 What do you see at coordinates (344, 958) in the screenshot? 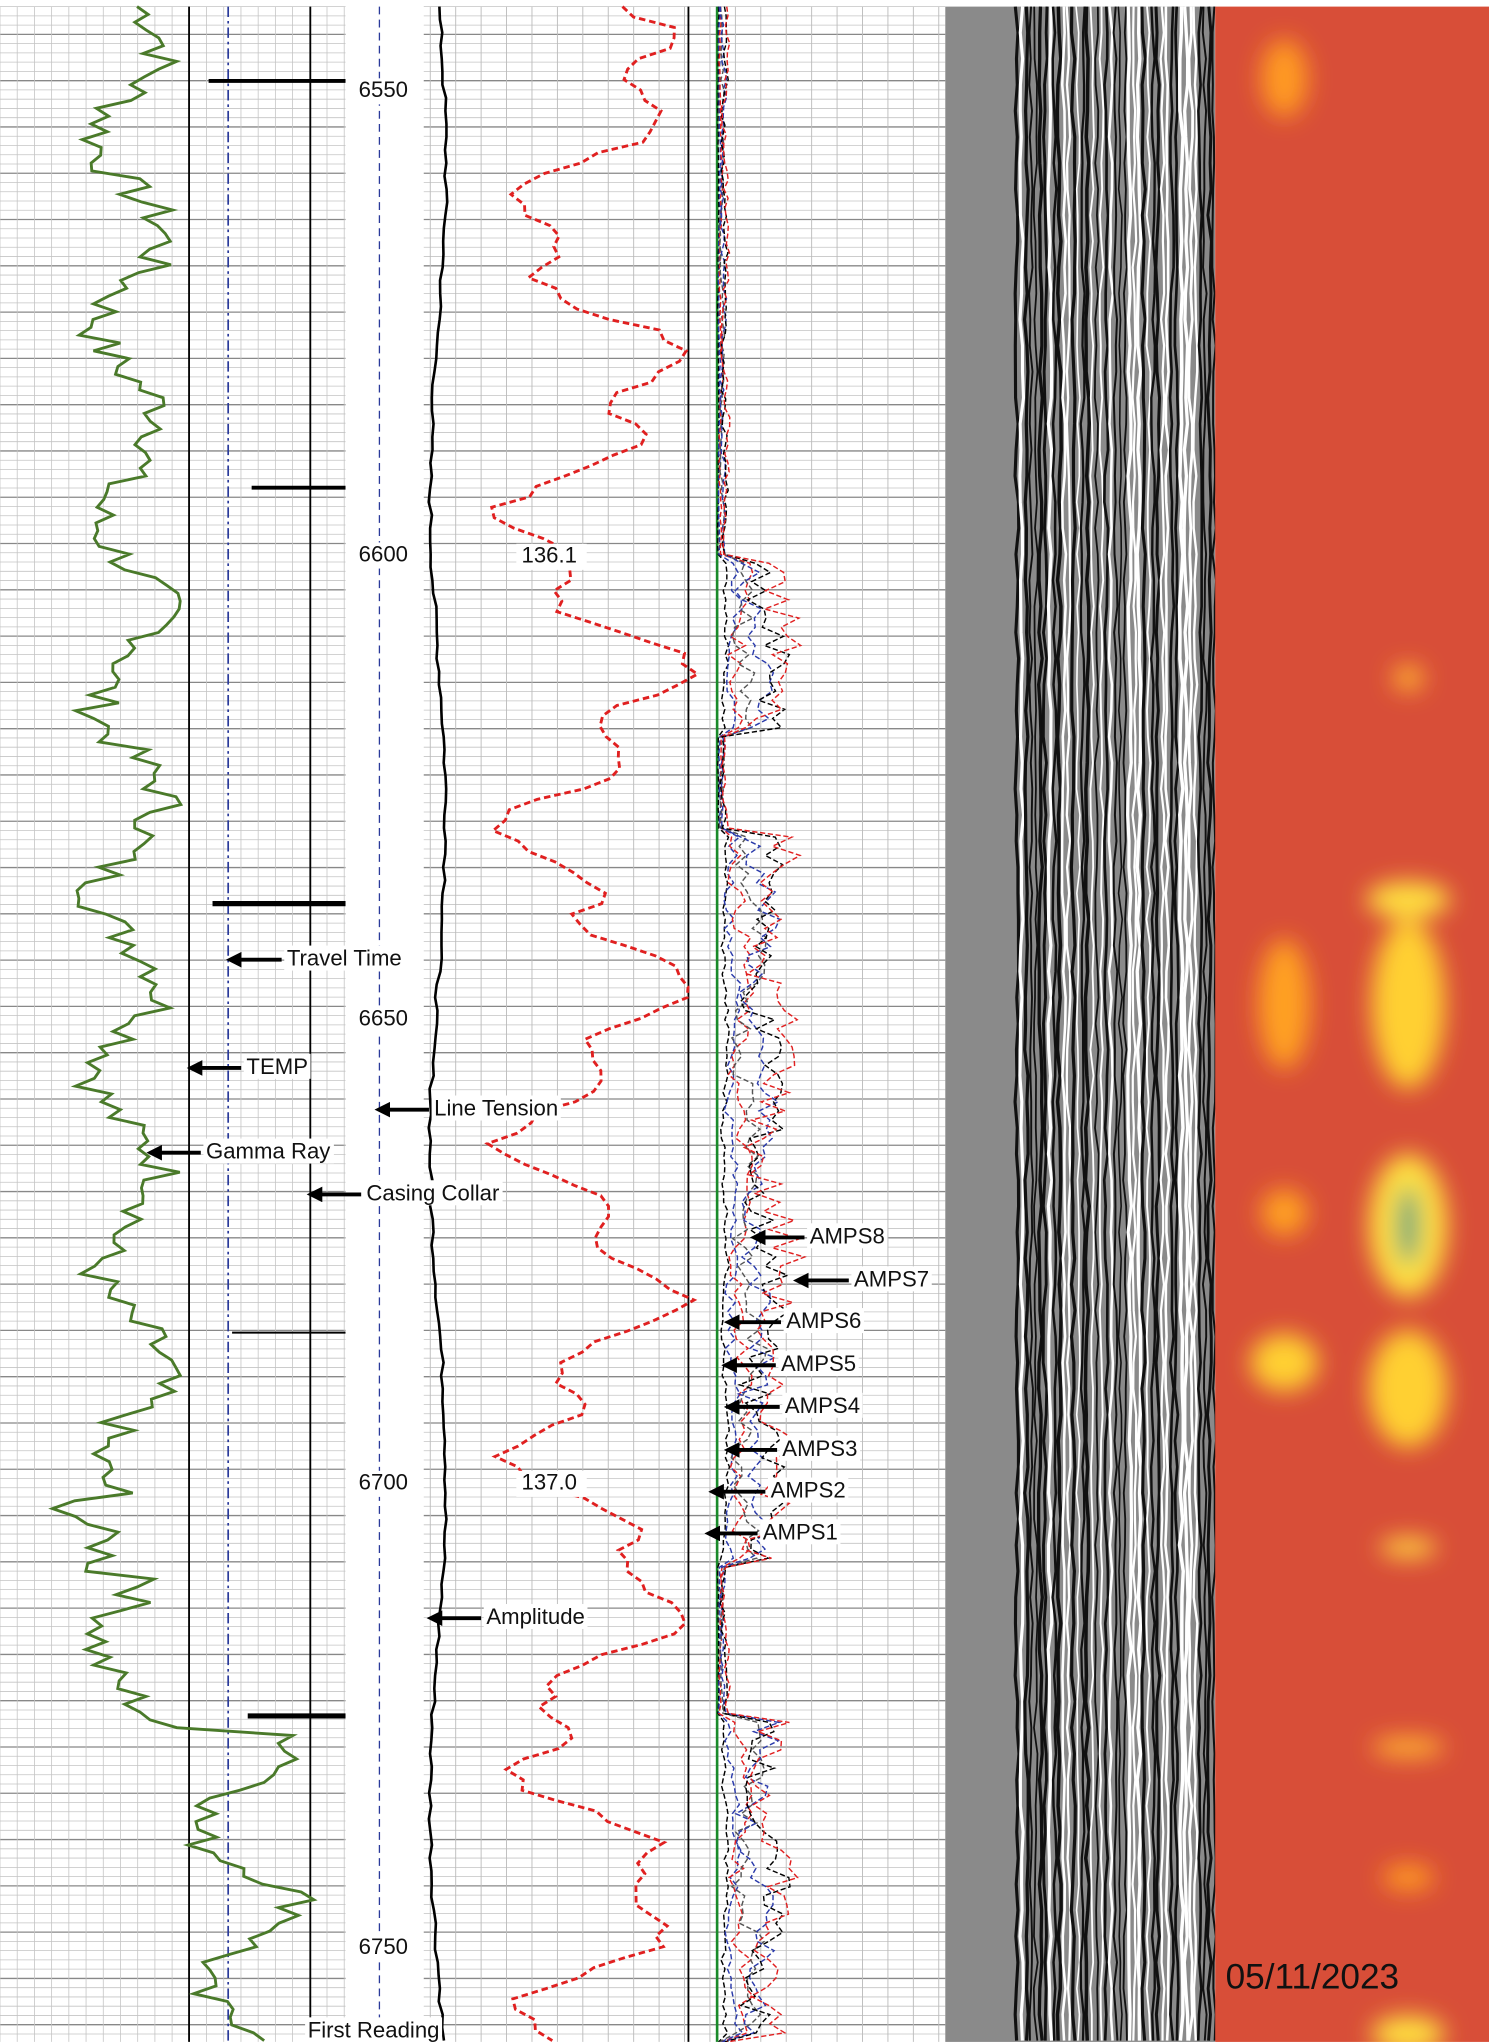
I see `annotation-label: Travel Time` at bounding box center [344, 958].